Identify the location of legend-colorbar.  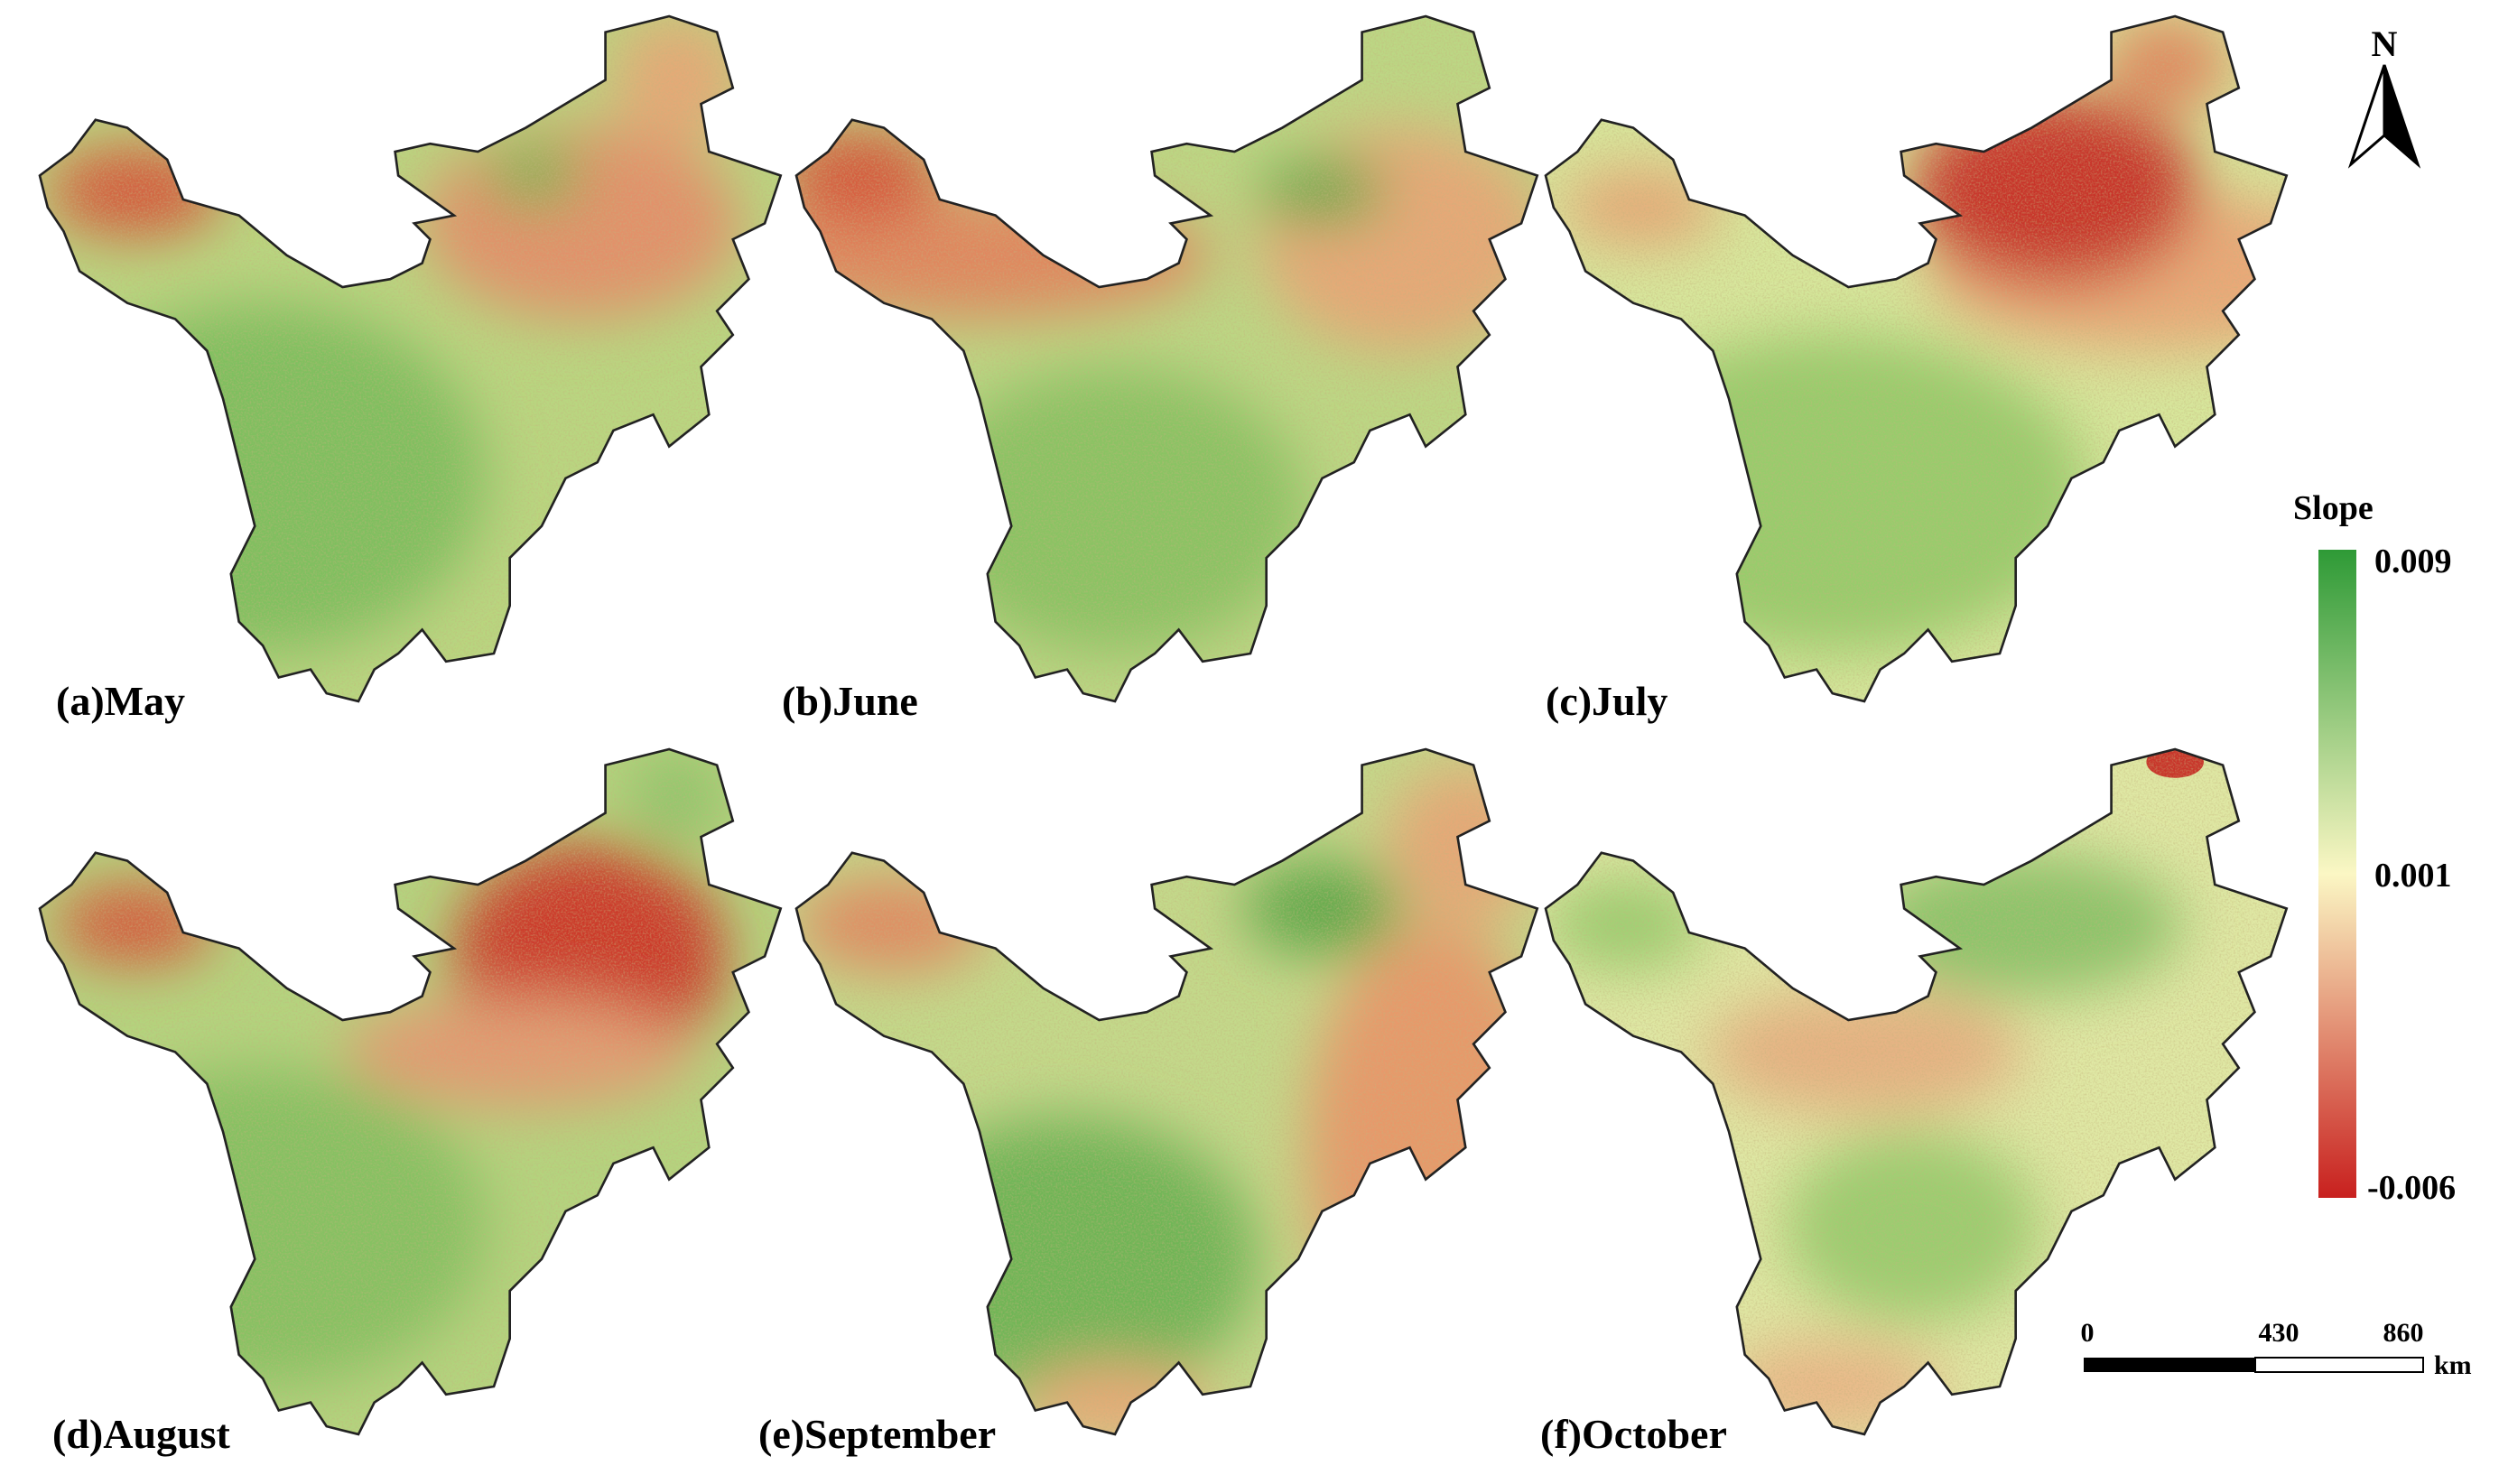
(2337, 874).